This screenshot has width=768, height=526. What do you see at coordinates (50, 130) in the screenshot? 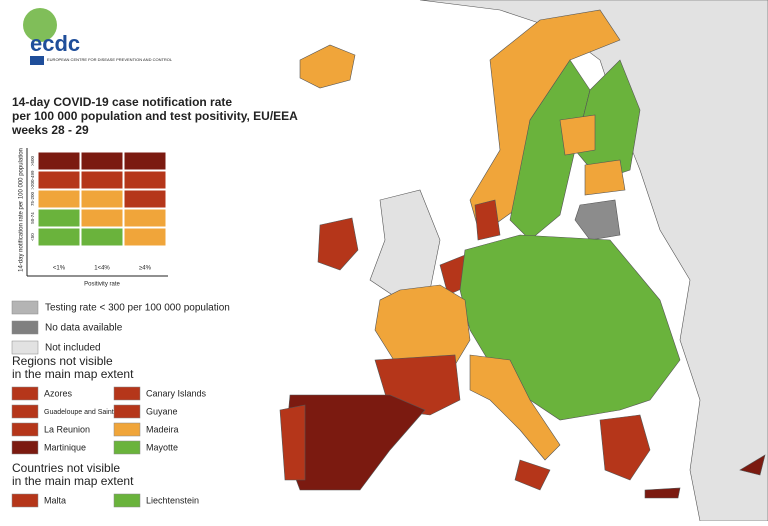
I see `title-line: weeks 28 - 29` at bounding box center [50, 130].